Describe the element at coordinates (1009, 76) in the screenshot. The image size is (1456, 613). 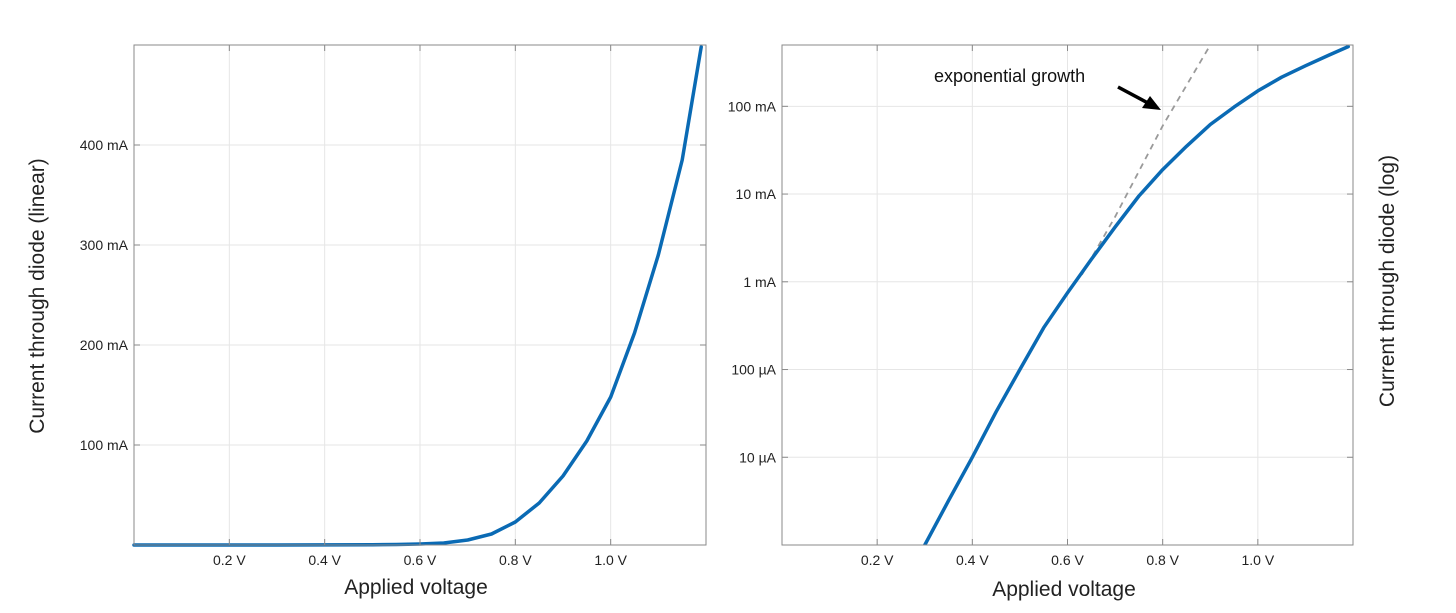
I see `exponential-growth-annotation: exponential growth` at that location.